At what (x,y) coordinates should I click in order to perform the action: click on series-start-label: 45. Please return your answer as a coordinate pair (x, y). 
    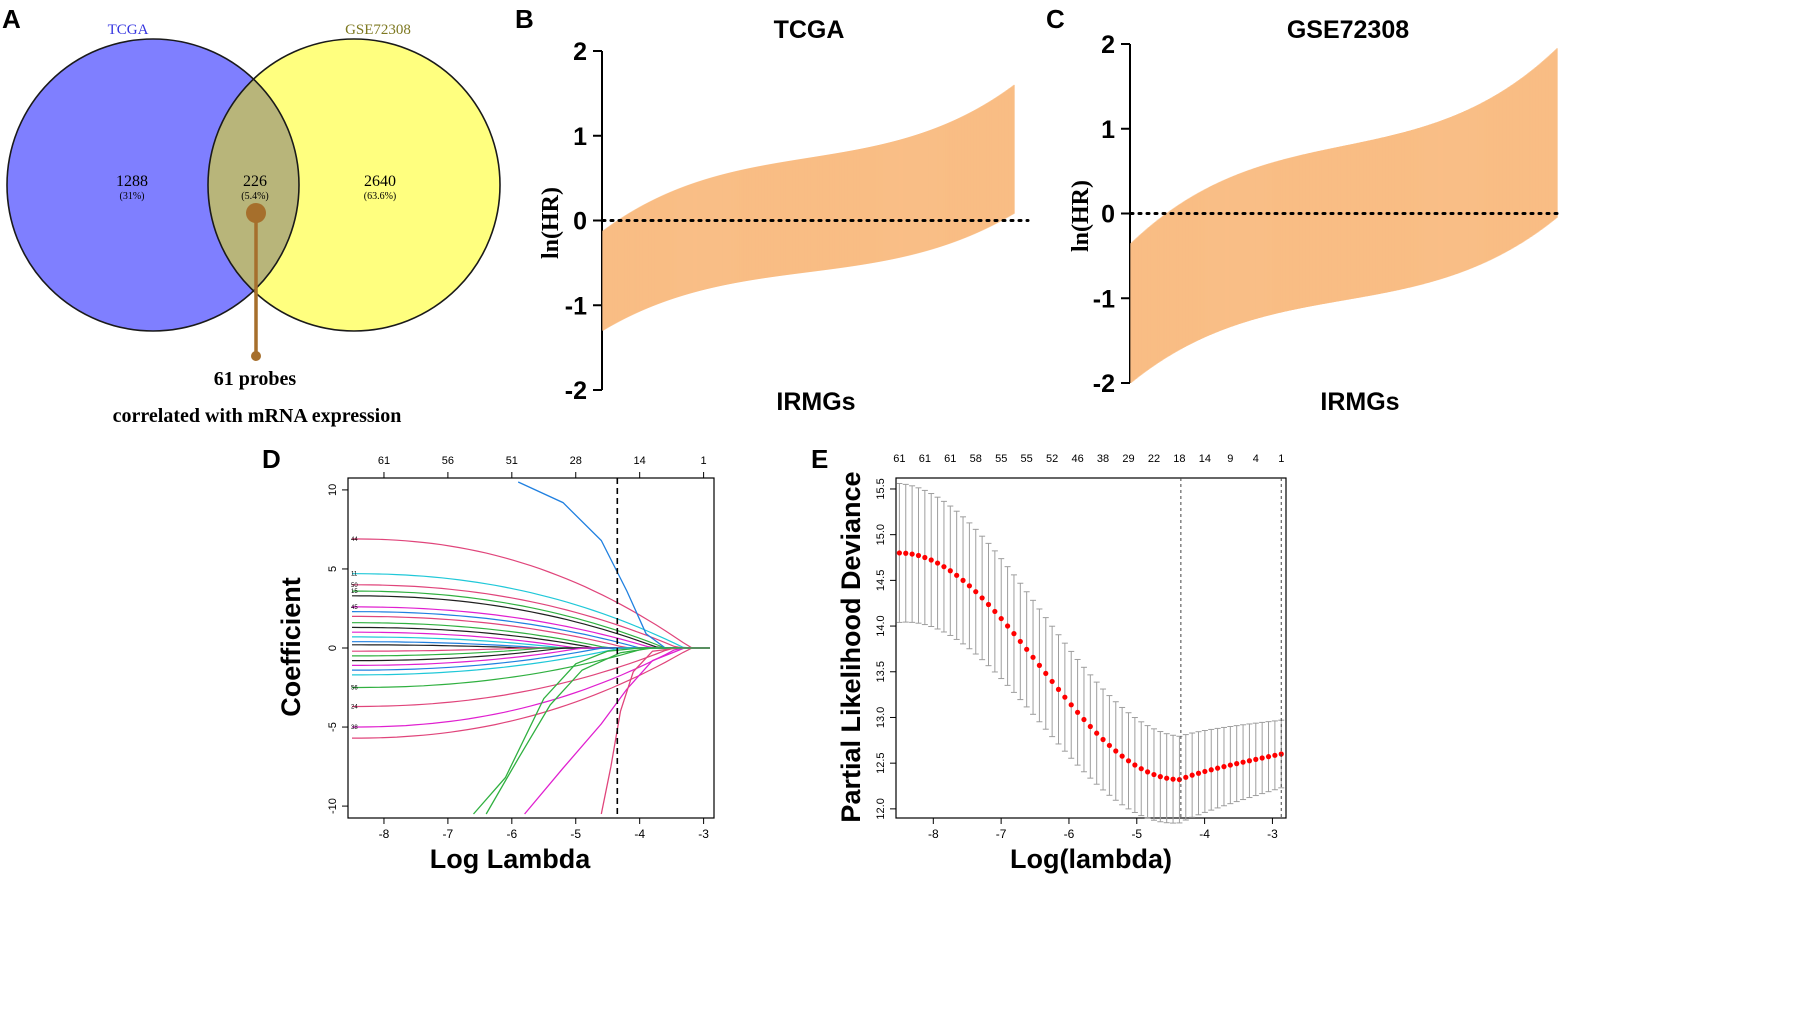
    Looking at the image, I should click on (354, 608).